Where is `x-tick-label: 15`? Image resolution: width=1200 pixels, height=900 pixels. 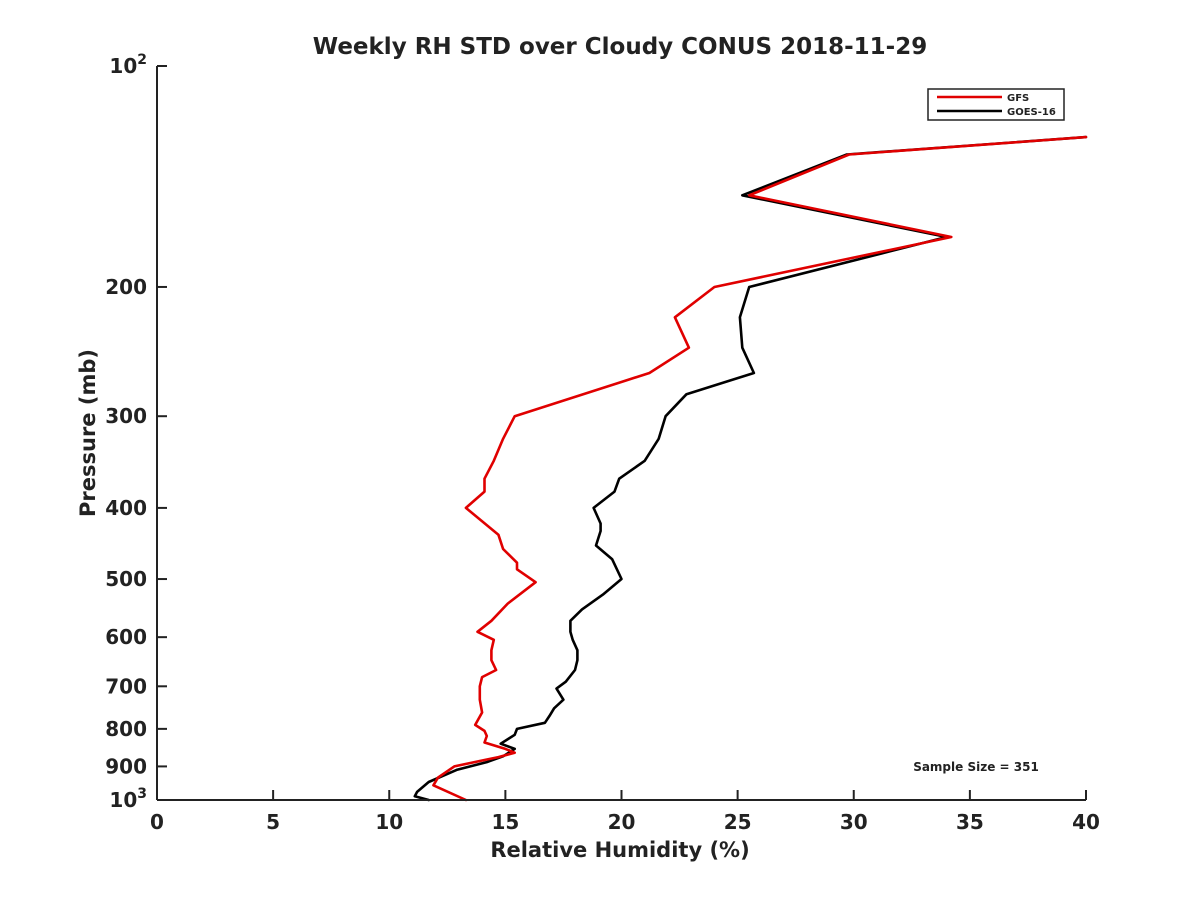
x-tick-label: 15 is located at coordinates (505, 822).